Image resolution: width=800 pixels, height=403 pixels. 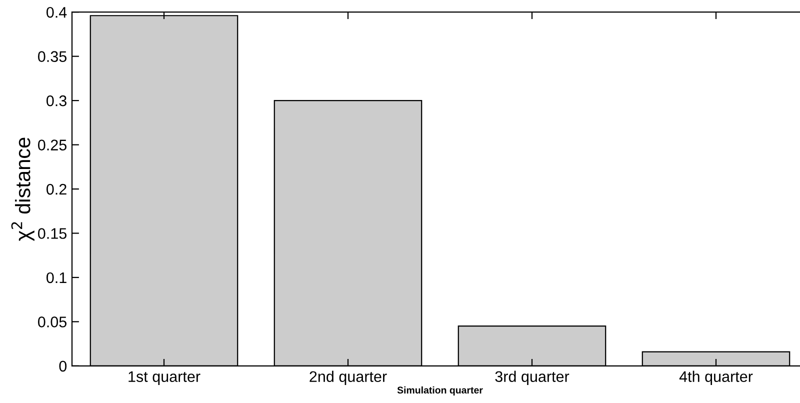 I want to click on y-tick-label: 0.1, so click(x=56, y=278).